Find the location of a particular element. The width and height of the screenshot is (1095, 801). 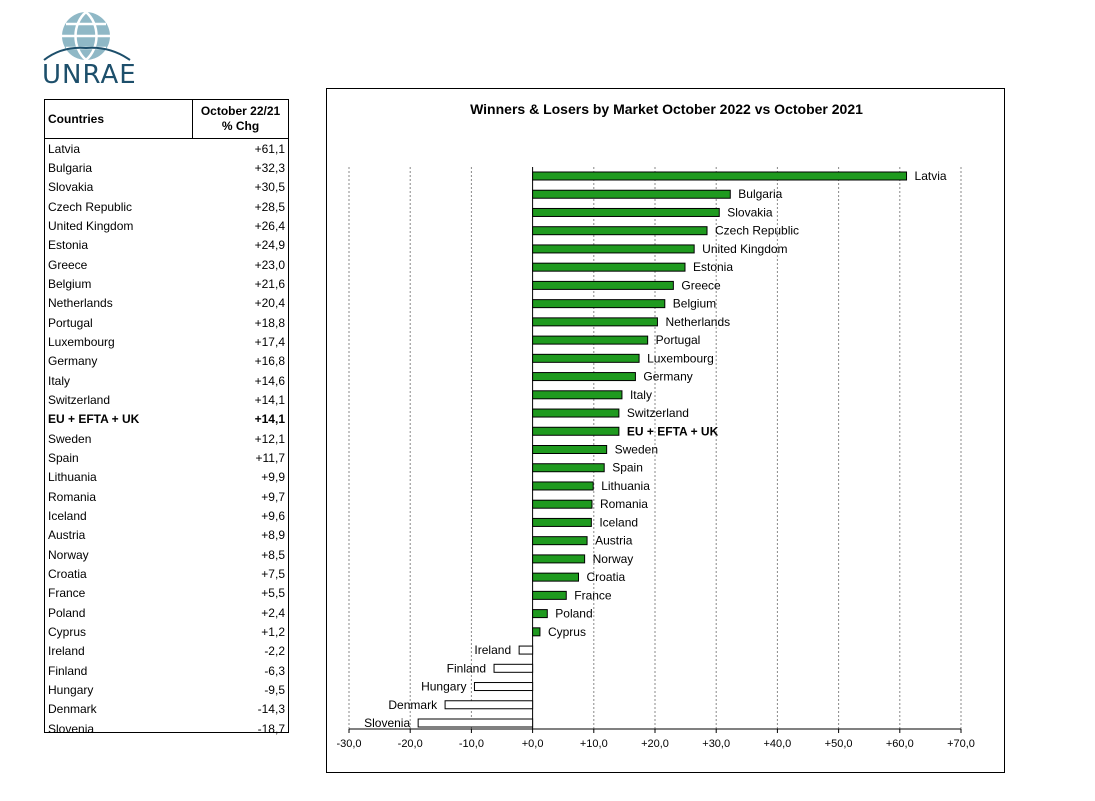

table-row: Italy +14,6 is located at coordinates (166, 380).